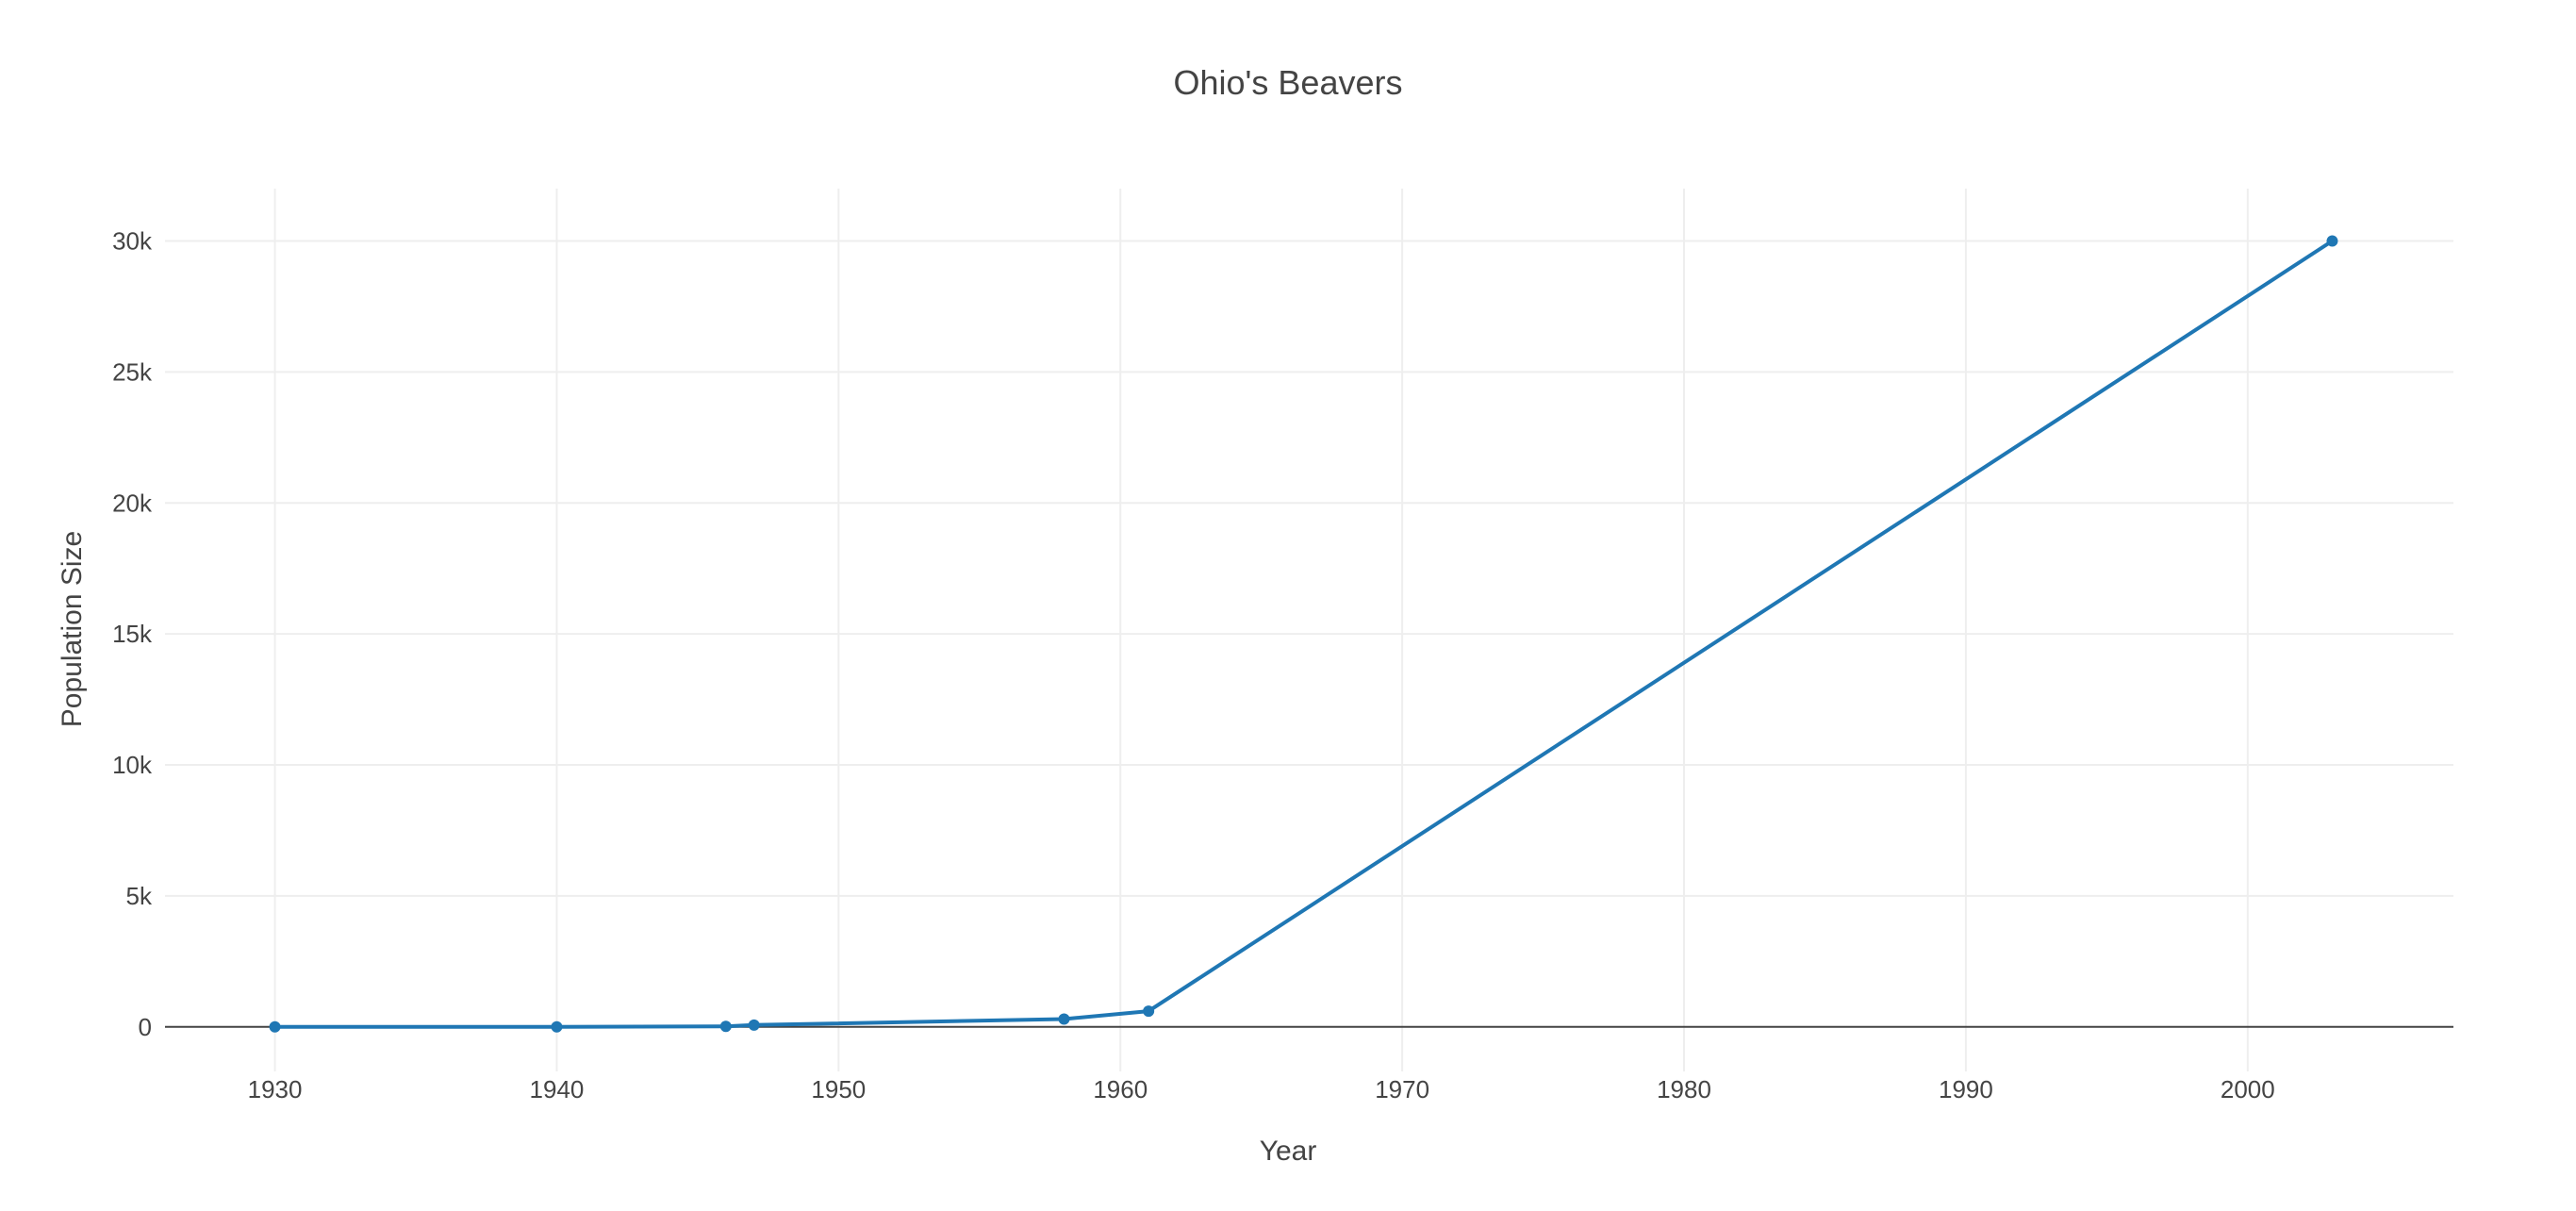  What do you see at coordinates (557, 1089) in the screenshot?
I see `x-tick-label: 1940` at bounding box center [557, 1089].